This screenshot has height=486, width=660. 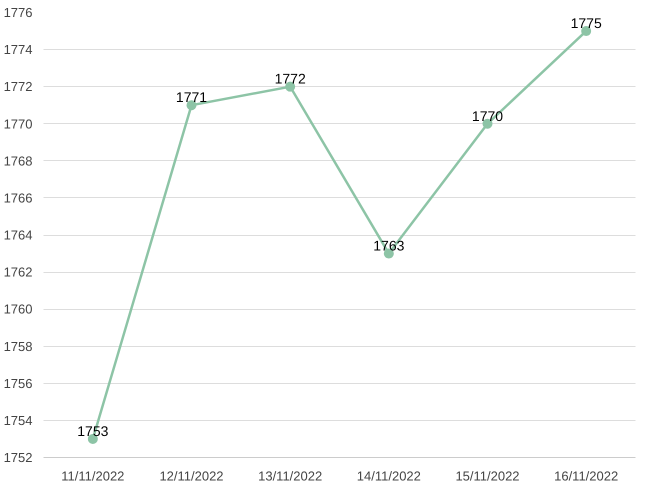 What do you see at coordinates (18, 309) in the screenshot?
I see `y-tick-label: 1760` at bounding box center [18, 309].